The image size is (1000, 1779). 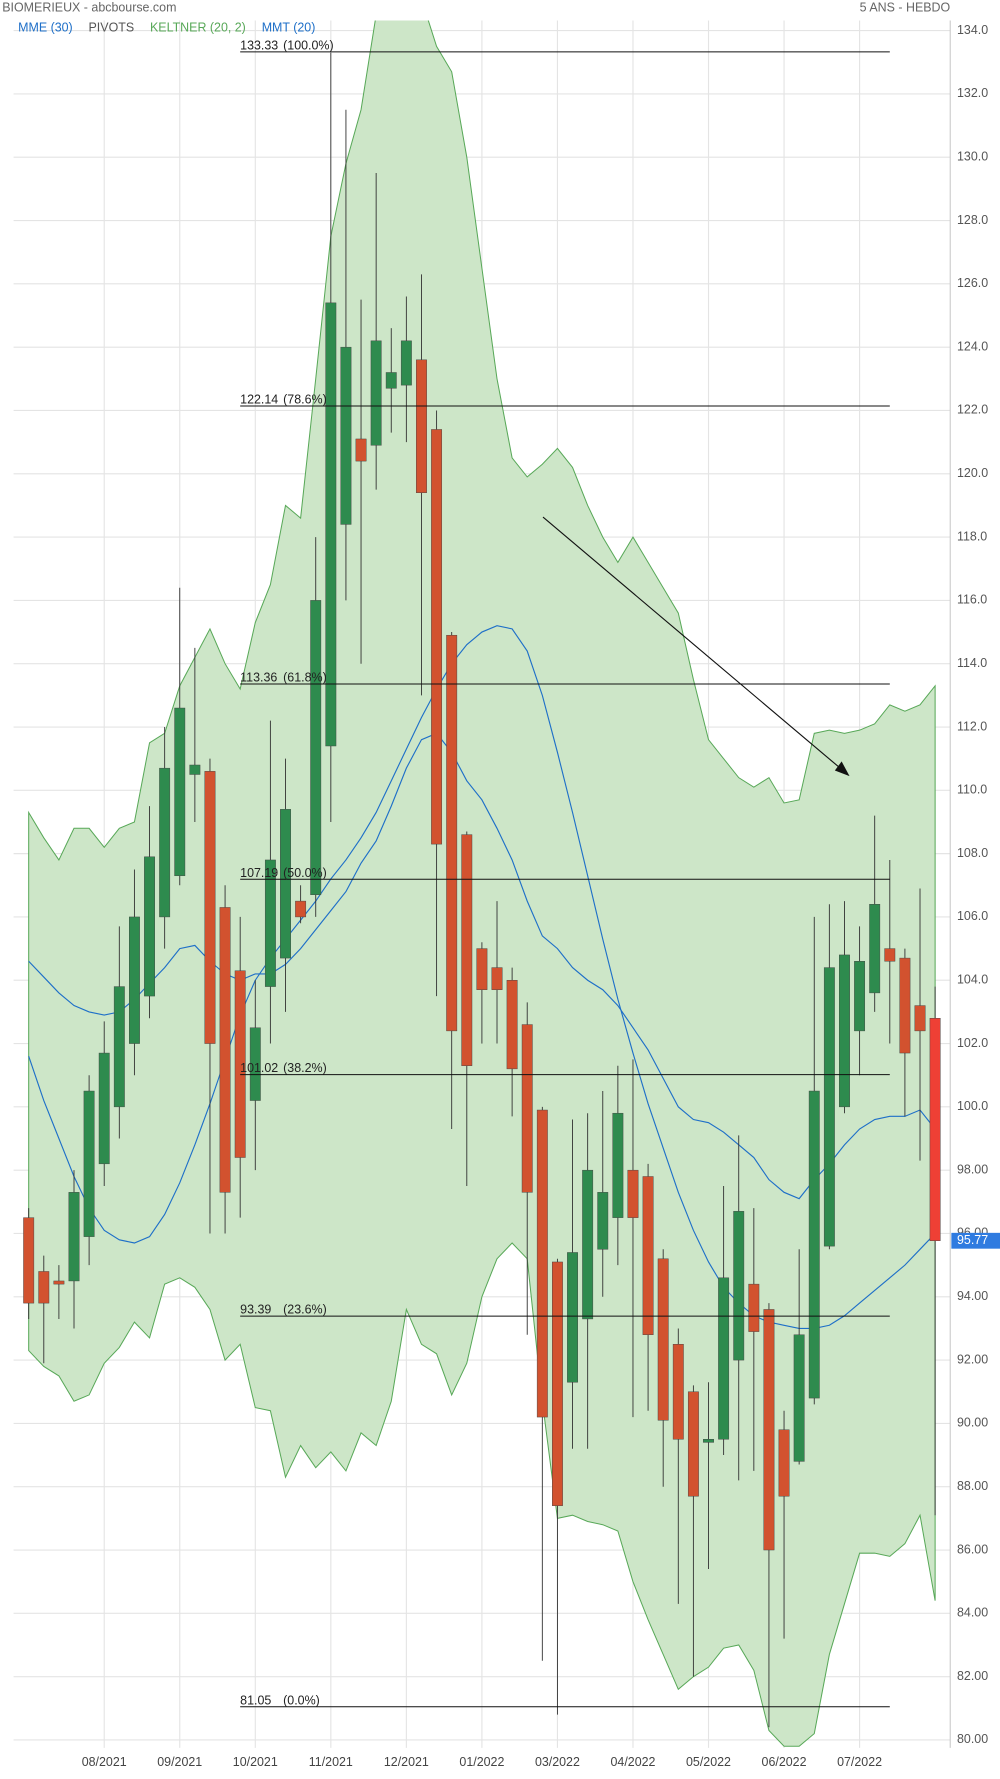 I want to click on pivot-value: 133.33, so click(x=259, y=45).